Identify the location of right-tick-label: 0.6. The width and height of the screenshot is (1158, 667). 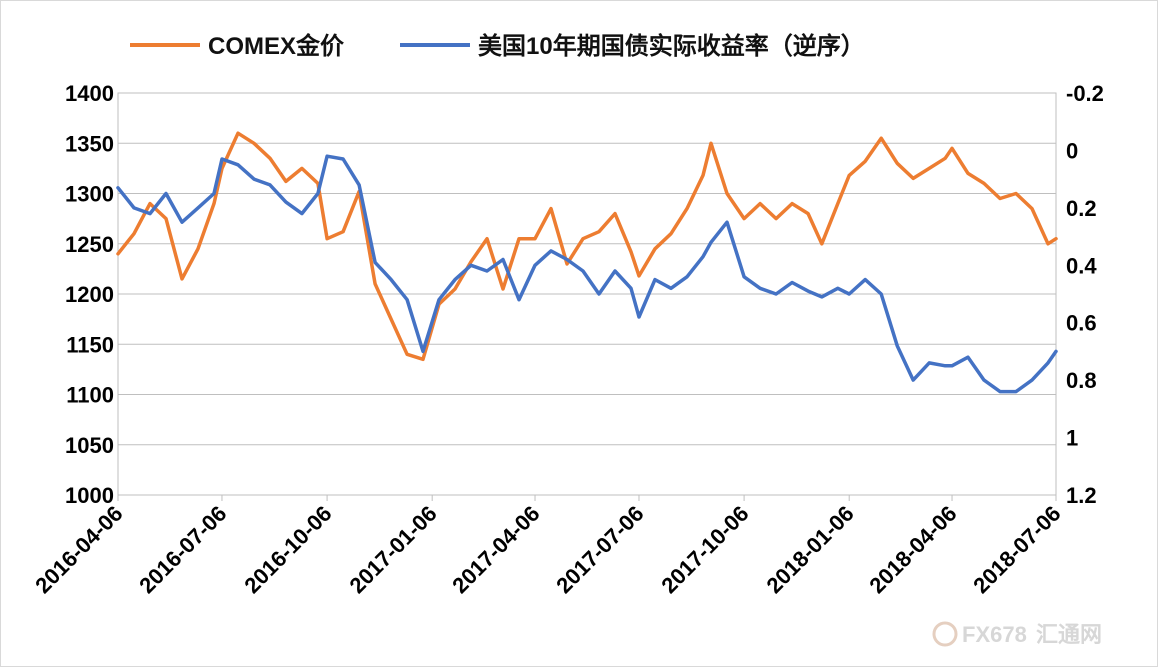
(1081, 323).